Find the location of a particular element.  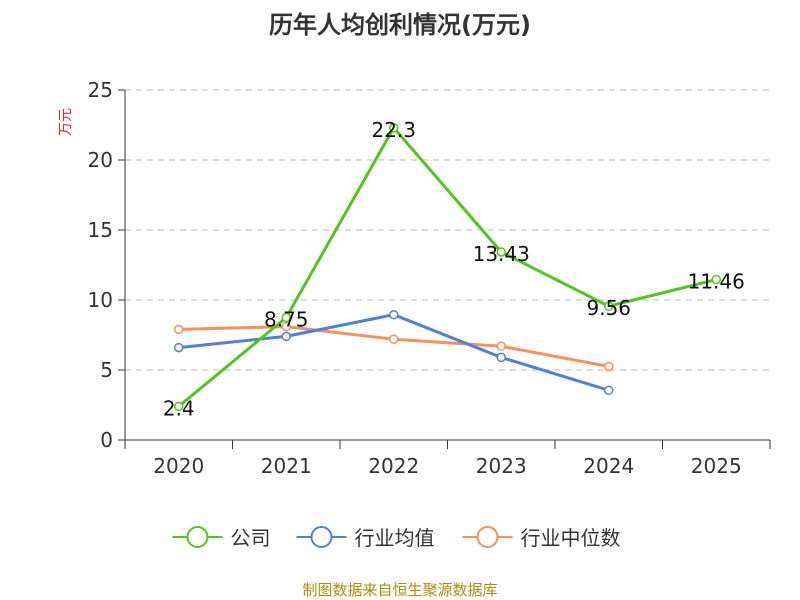

x-tick-label: 2024 is located at coordinates (608, 466).